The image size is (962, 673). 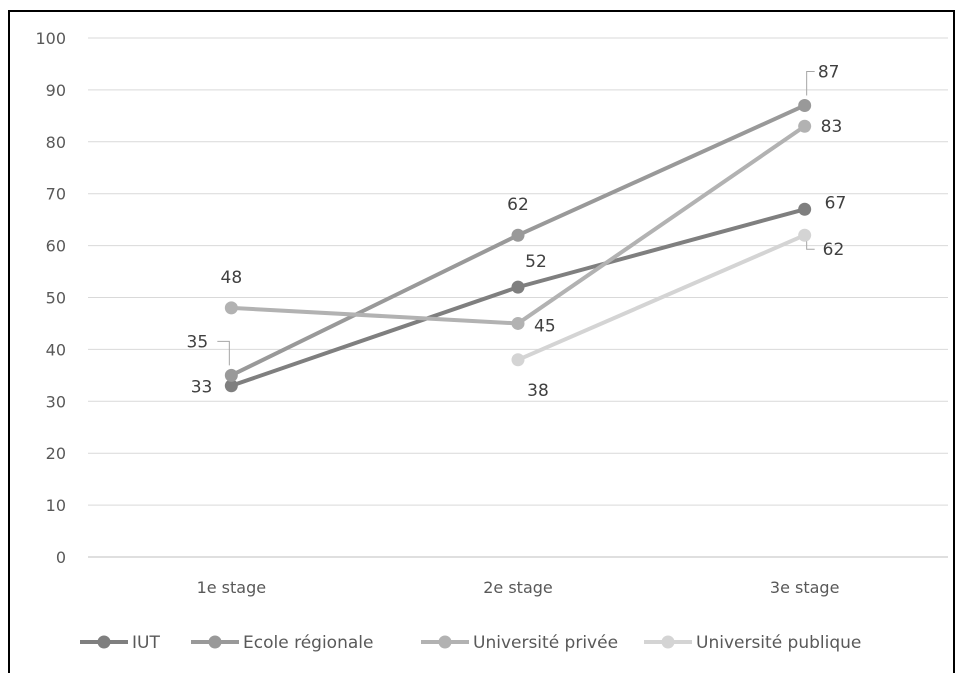 What do you see at coordinates (538, 391) in the screenshot?
I see `data-label: 38` at bounding box center [538, 391].